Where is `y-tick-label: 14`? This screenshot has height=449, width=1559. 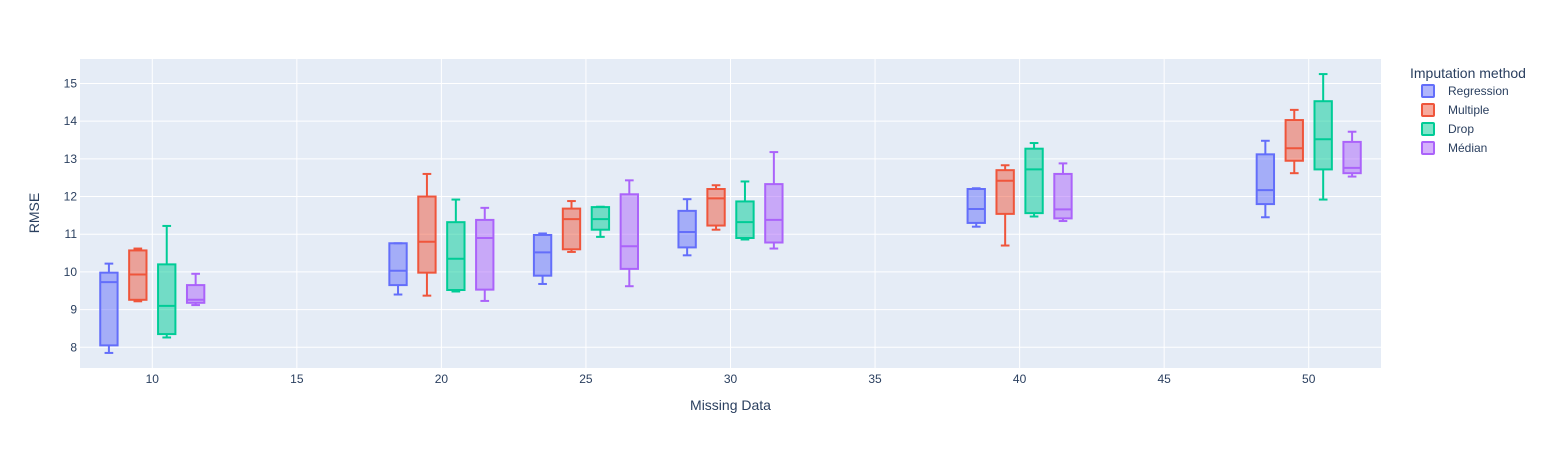
y-tick-label: 14 is located at coordinates (71, 121).